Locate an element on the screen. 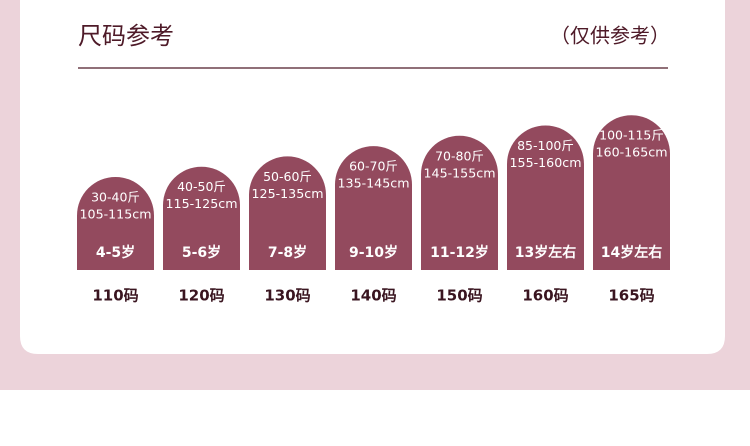 The height and width of the screenshot is (446, 750). height-range: 135-145cm is located at coordinates (374, 184).